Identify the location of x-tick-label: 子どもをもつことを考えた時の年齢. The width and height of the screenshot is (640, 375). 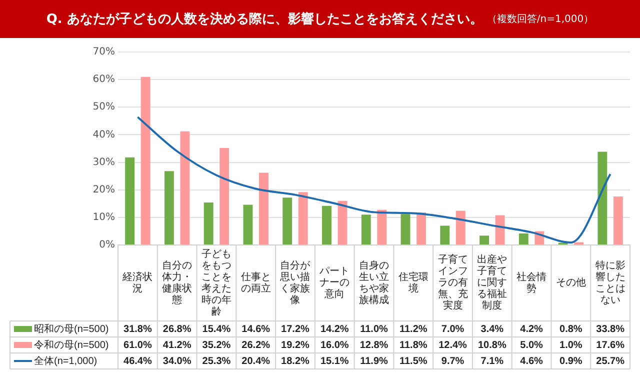
(216, 283).